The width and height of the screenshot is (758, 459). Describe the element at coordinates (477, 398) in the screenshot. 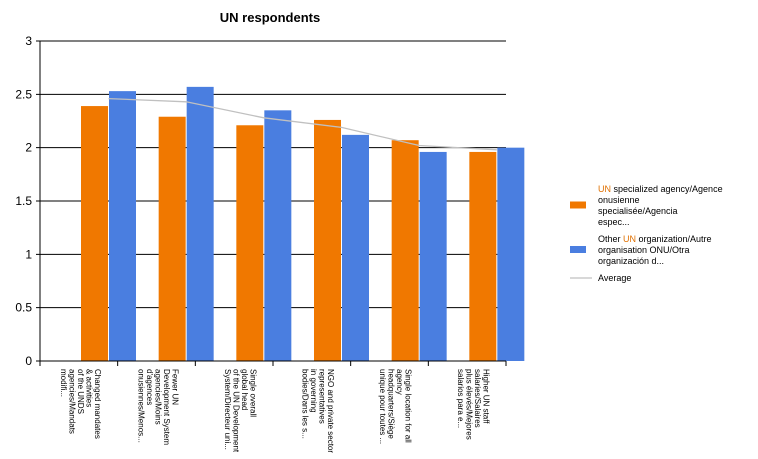

I see `category-label-line: salaries/Salaires` at that location.